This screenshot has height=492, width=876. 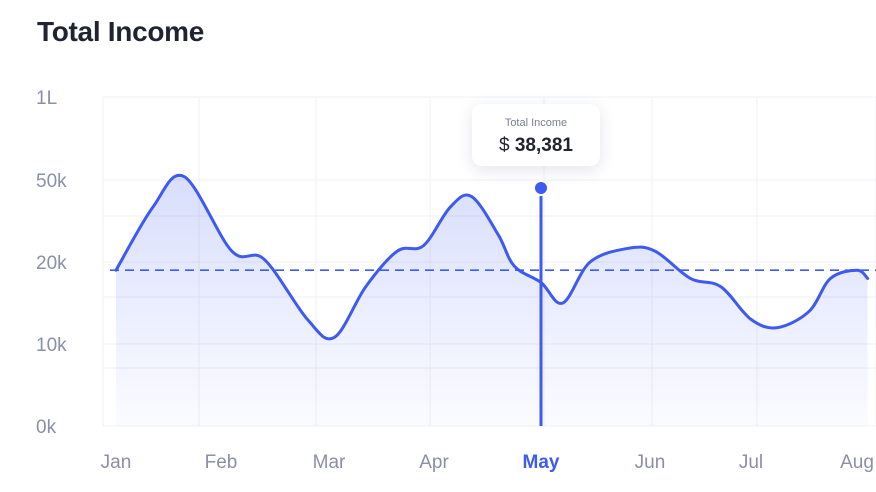 What do you see at coordinates (221, 462) in the screenshot?
I see `x-tick-label: Feb` at bounding box center [221, 462].